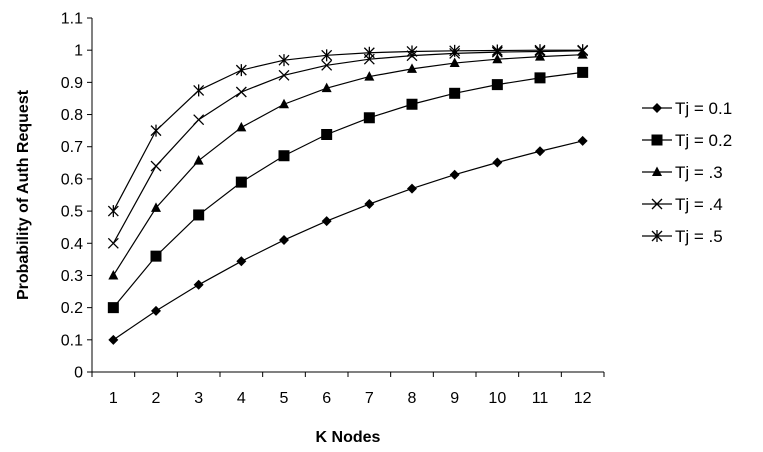  I want to click on x-axis: 1 2 3 4 5 6 7 8 9 10 11 12, so click(348, 389).